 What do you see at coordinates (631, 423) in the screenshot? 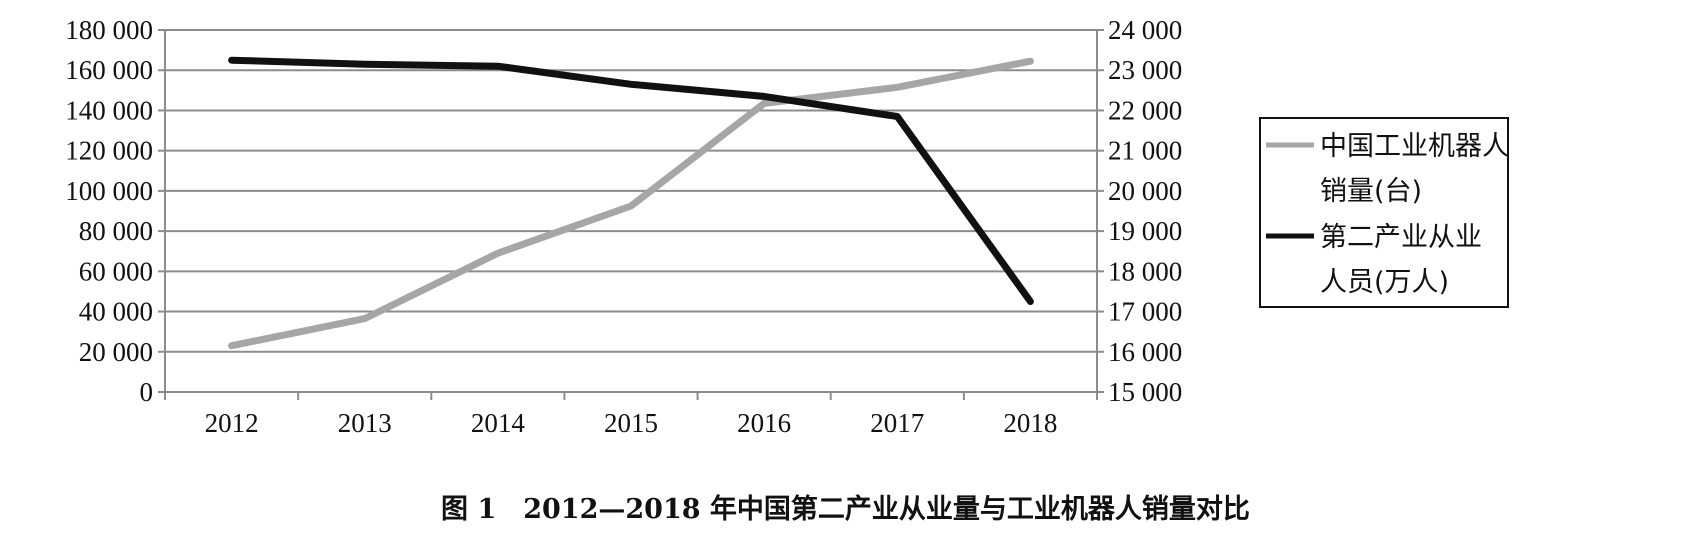
I see `x-tick-label: 2015` at bounding box center [631, 423].